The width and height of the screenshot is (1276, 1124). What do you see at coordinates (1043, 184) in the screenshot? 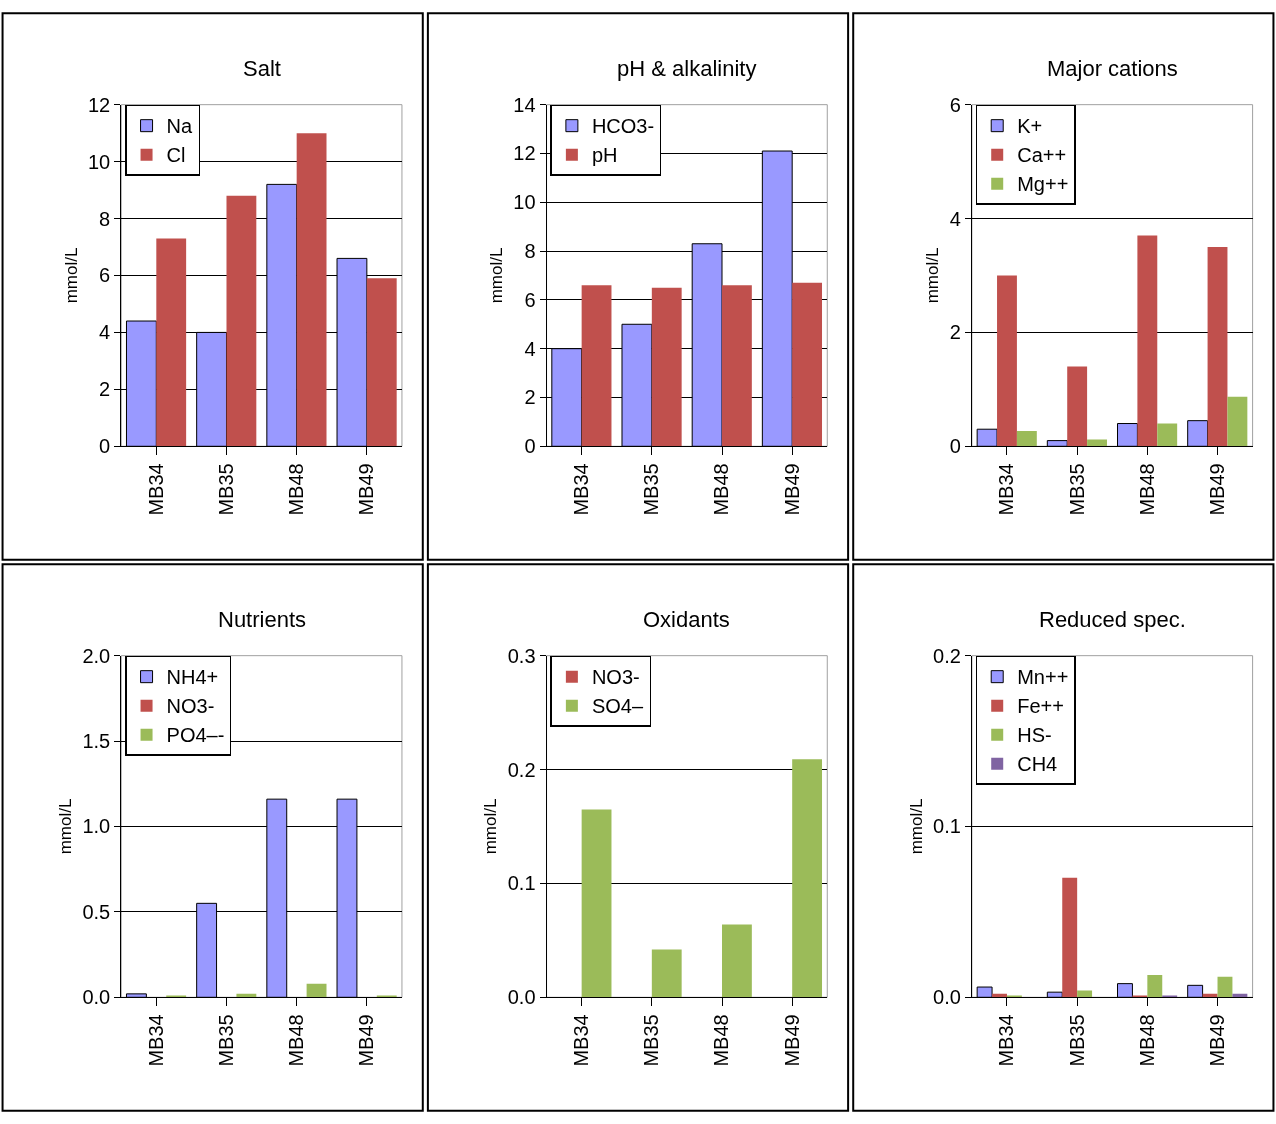
I see `legend-label: Mg++` at bounding box center [1043, 184].